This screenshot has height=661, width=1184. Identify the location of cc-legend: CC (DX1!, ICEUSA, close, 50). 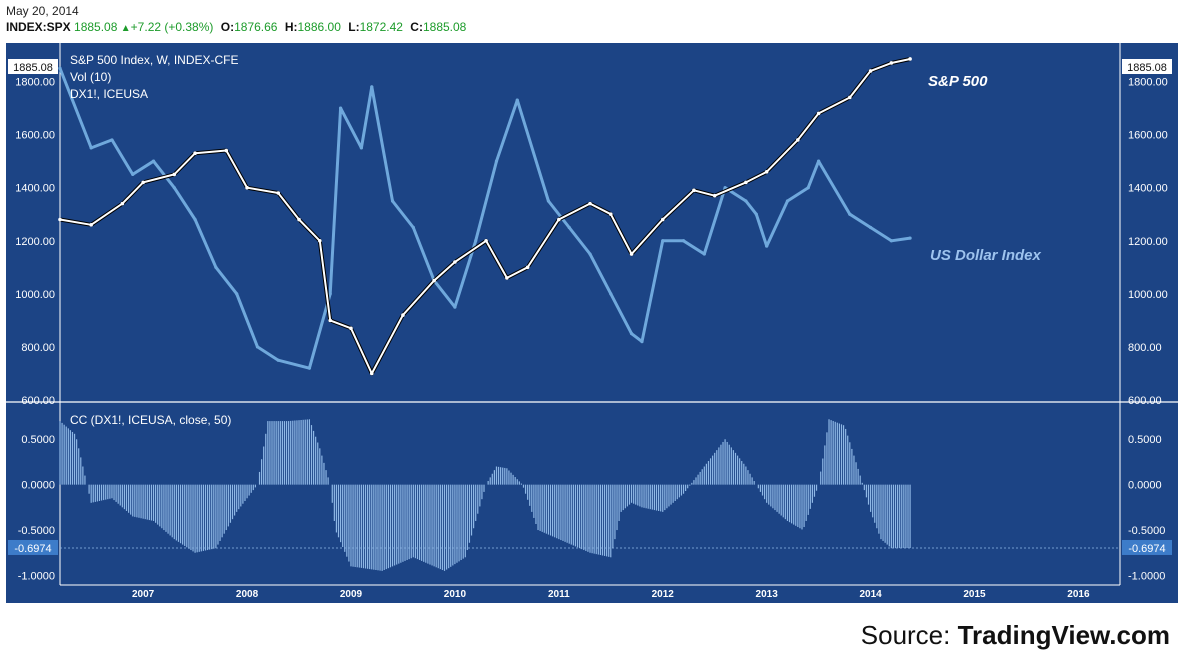
(150, 420).